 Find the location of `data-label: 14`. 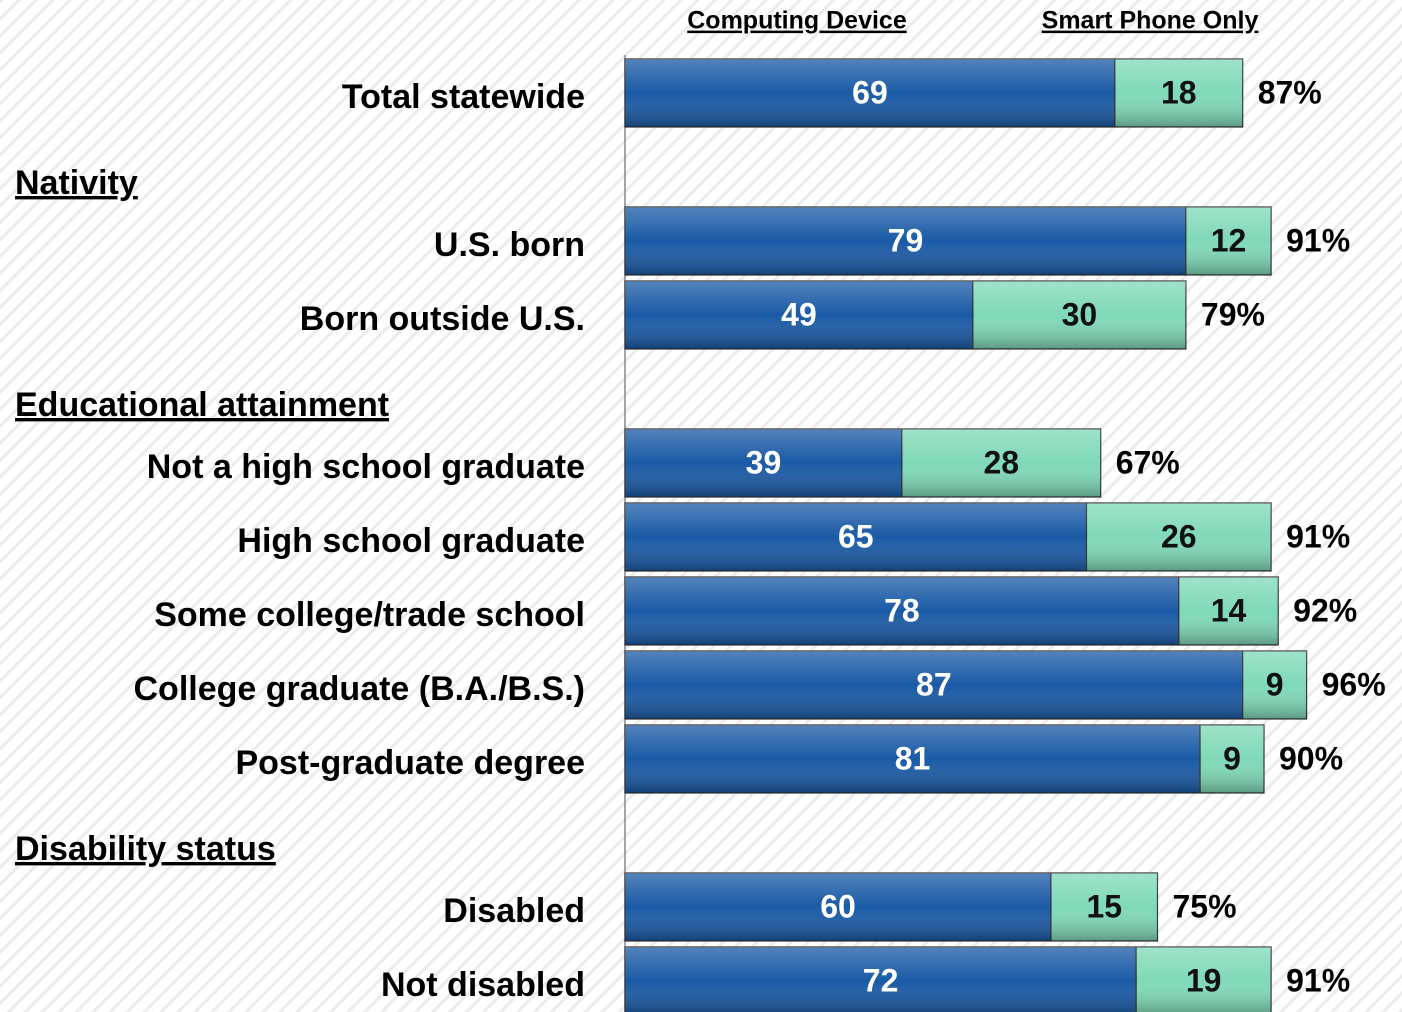

data-label: 14 is located at coordinates (1229, 610).